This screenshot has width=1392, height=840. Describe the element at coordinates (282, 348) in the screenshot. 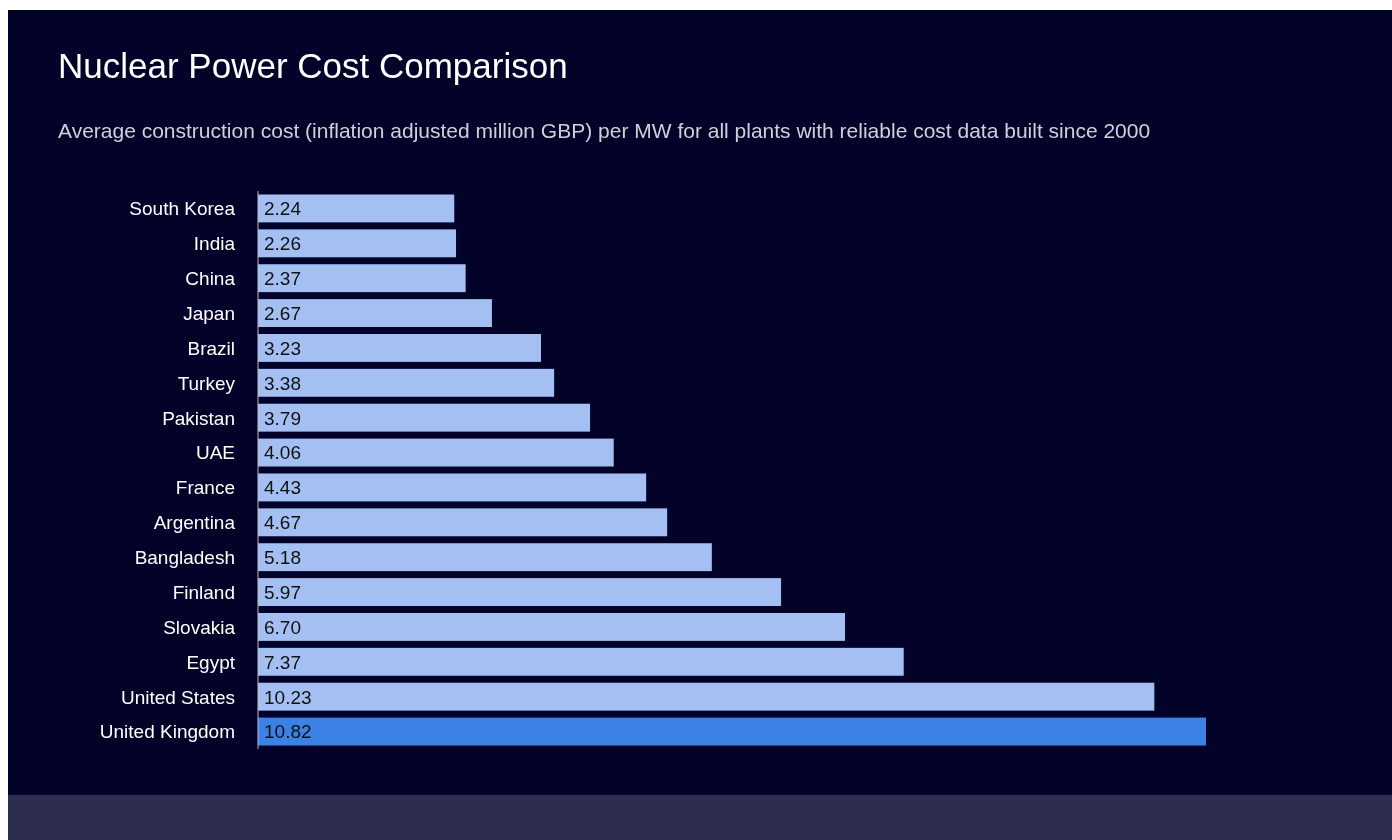

I see `data-label: 3.23` at that location.